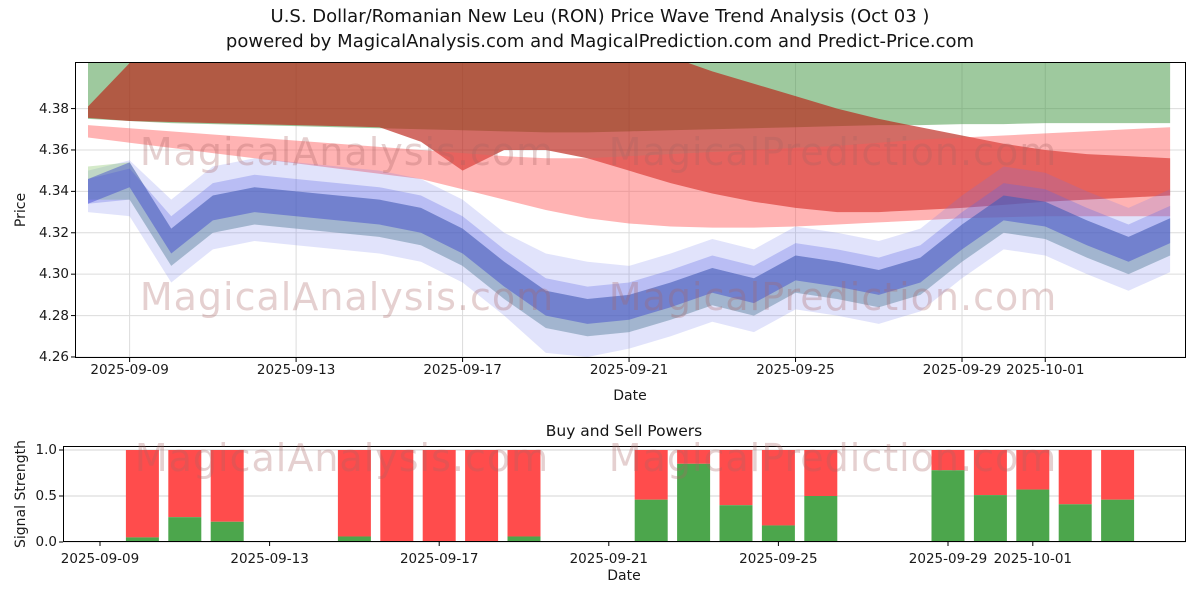  Describe the element at coordinates (778, 559) in the screenshot. I see `power-x-tick-label: 2025-09-25` at that location.